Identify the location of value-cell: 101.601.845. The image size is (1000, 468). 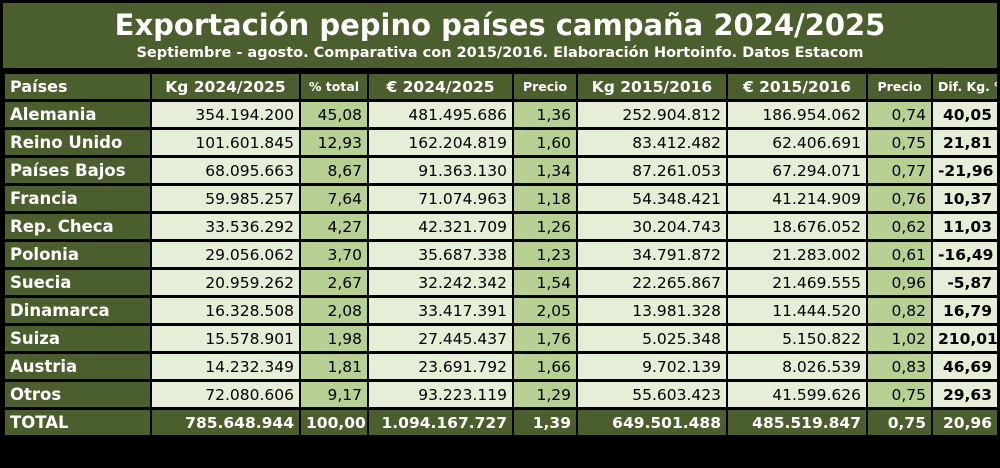
(225, 142).